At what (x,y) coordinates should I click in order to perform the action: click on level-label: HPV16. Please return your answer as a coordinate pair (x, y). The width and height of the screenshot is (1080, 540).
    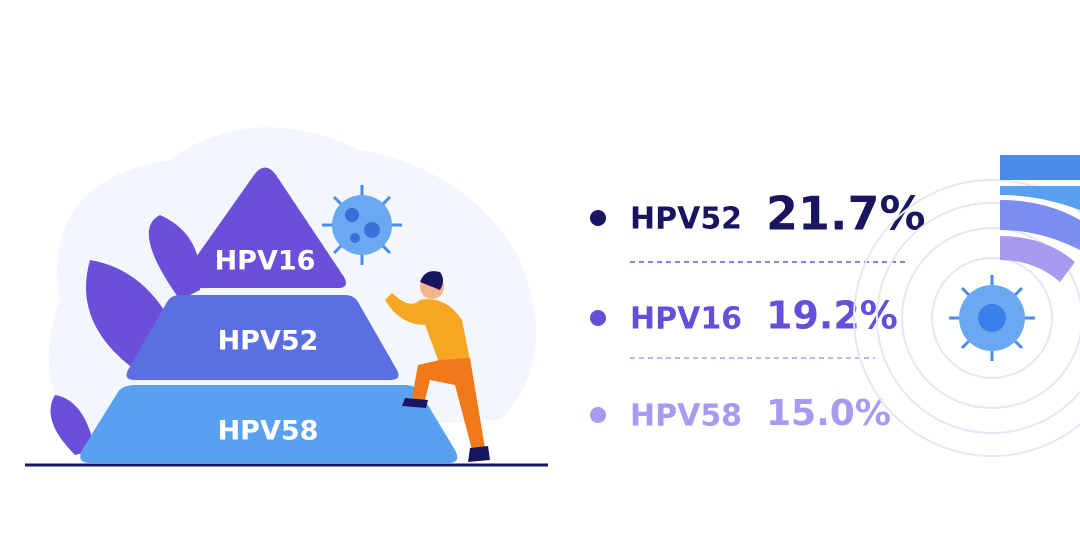
    Looking at the image, I should click on (265, 261).